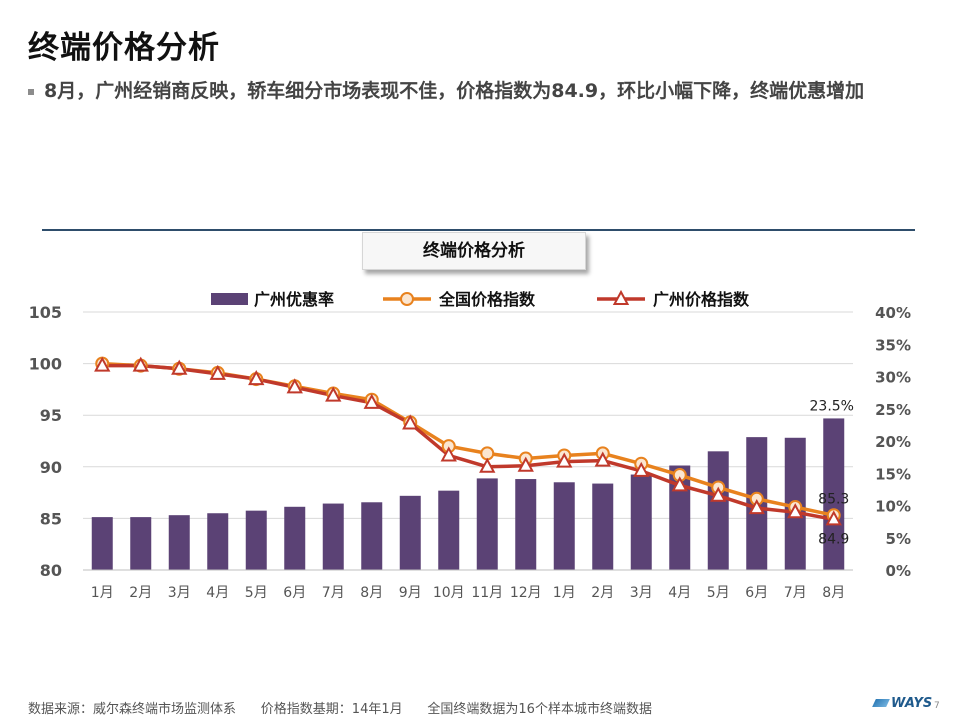 The height and width of the screenshot is (720, 960). What do you see at coordinates (217, 593) in the screenshot?
I see `x-tick-label: 4月` at bounding box center [217, 593].